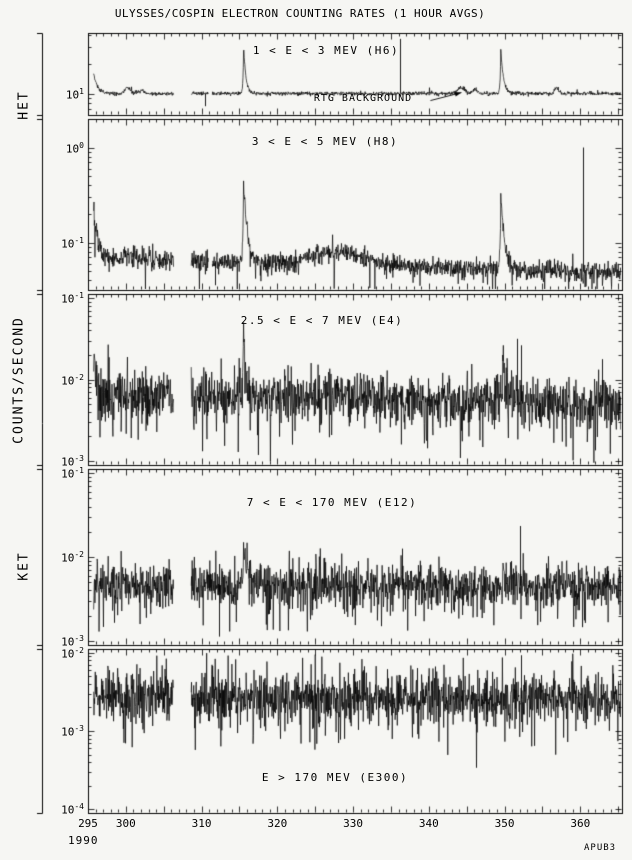 The width and height of the screenshot is (632, 860). What do you see at coordinates (24, 566) in the screenshot?
I see `axis-group-label-ket: KET` at bounding box center [24, 566].